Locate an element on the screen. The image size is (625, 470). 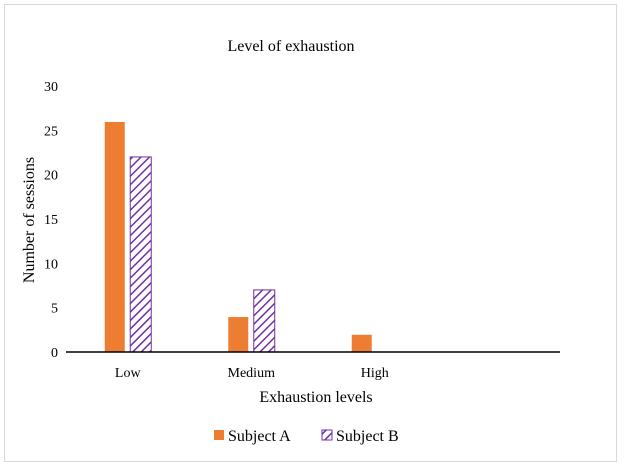
x-tick-label: Medium is located at coordinates (252, 373).